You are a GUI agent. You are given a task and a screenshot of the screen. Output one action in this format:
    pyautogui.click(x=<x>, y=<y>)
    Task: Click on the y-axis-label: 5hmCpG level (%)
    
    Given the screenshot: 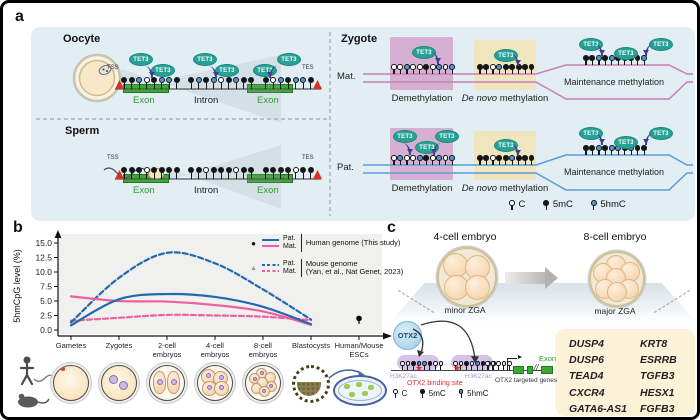 What is the action you would take?
    pyautogui.click(x=17, y=286)
    